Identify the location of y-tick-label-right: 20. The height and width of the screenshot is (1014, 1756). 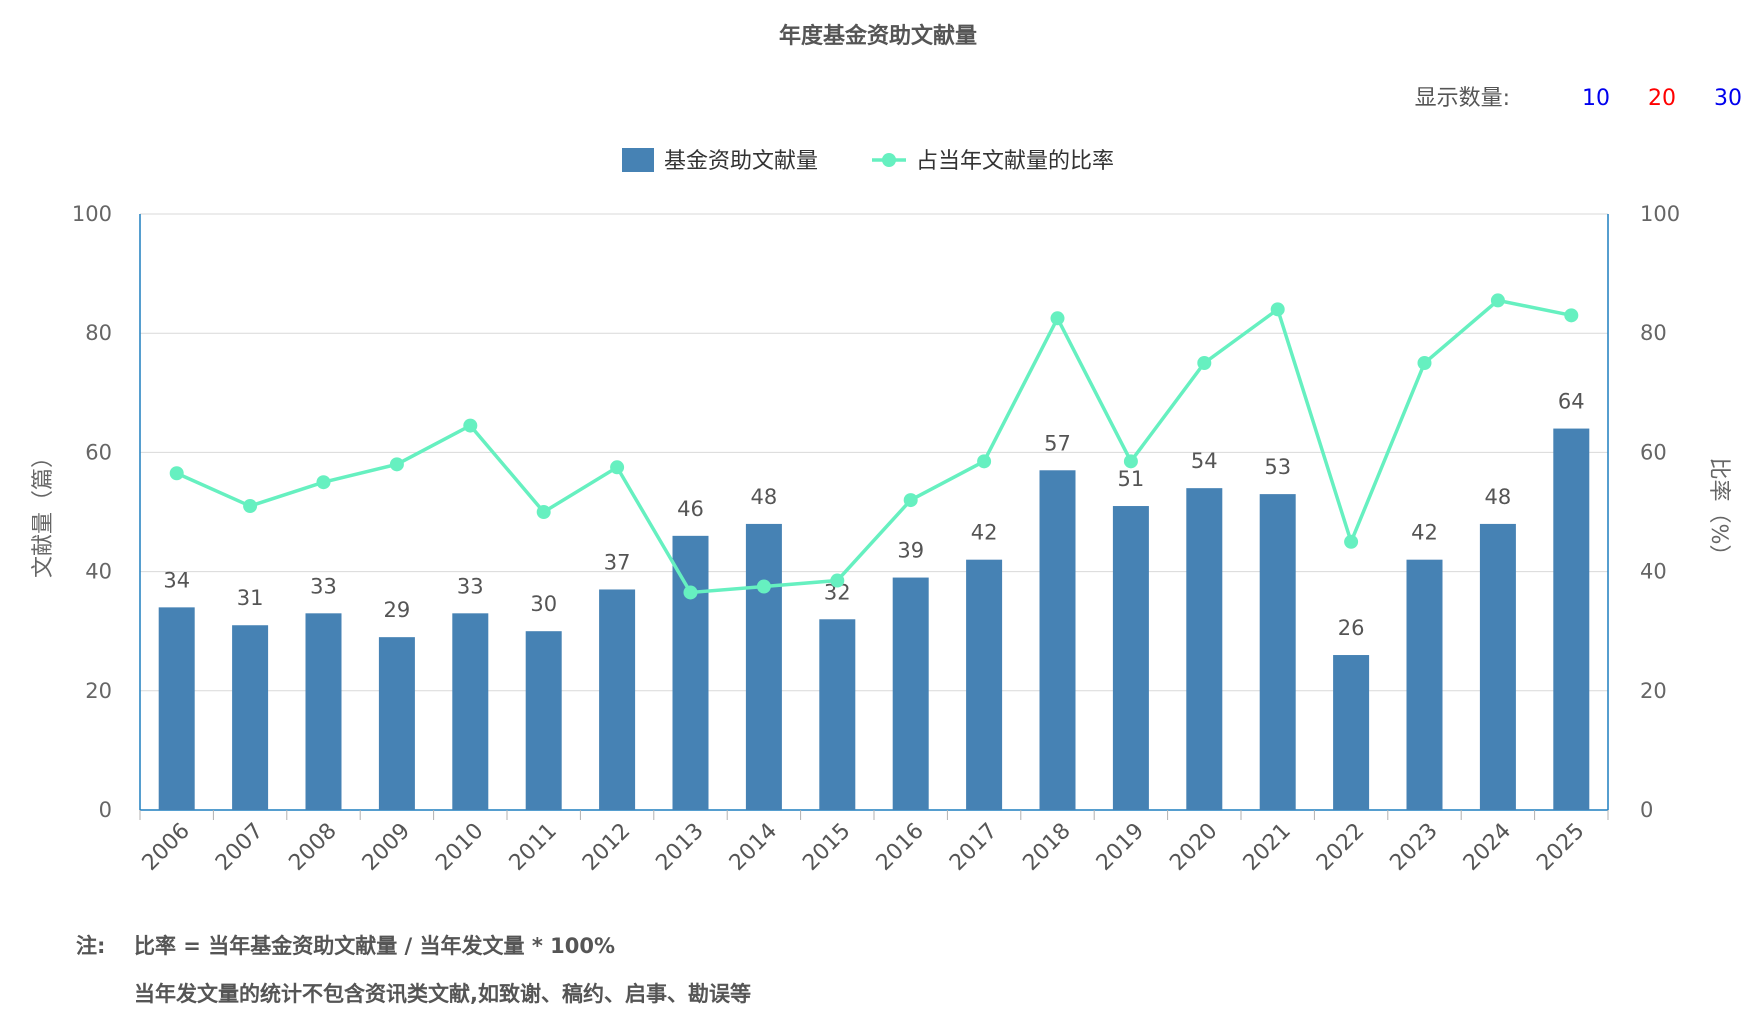
(1653, 691).